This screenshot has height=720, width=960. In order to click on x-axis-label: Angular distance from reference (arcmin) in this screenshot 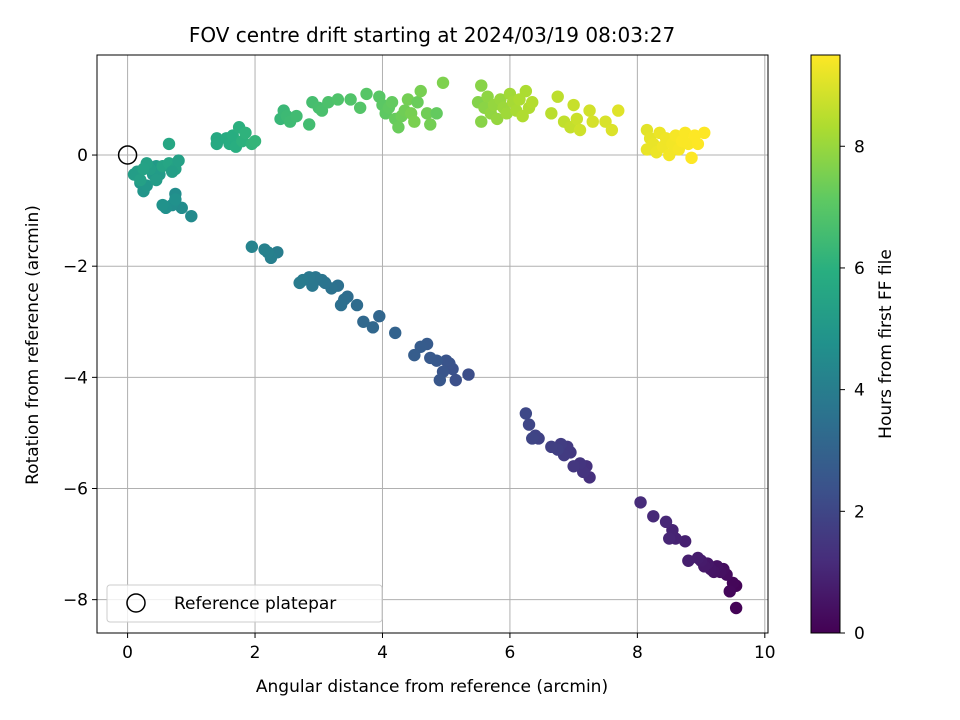, I will do `click(432, 687)`.